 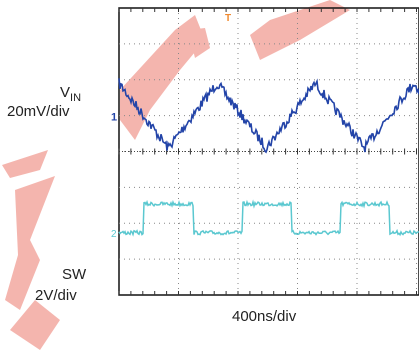 What do you see at coordinates (38, 111) in the screenshot?
I see `channel1-scale: 20mV/div` at bounding box center [38, 111].